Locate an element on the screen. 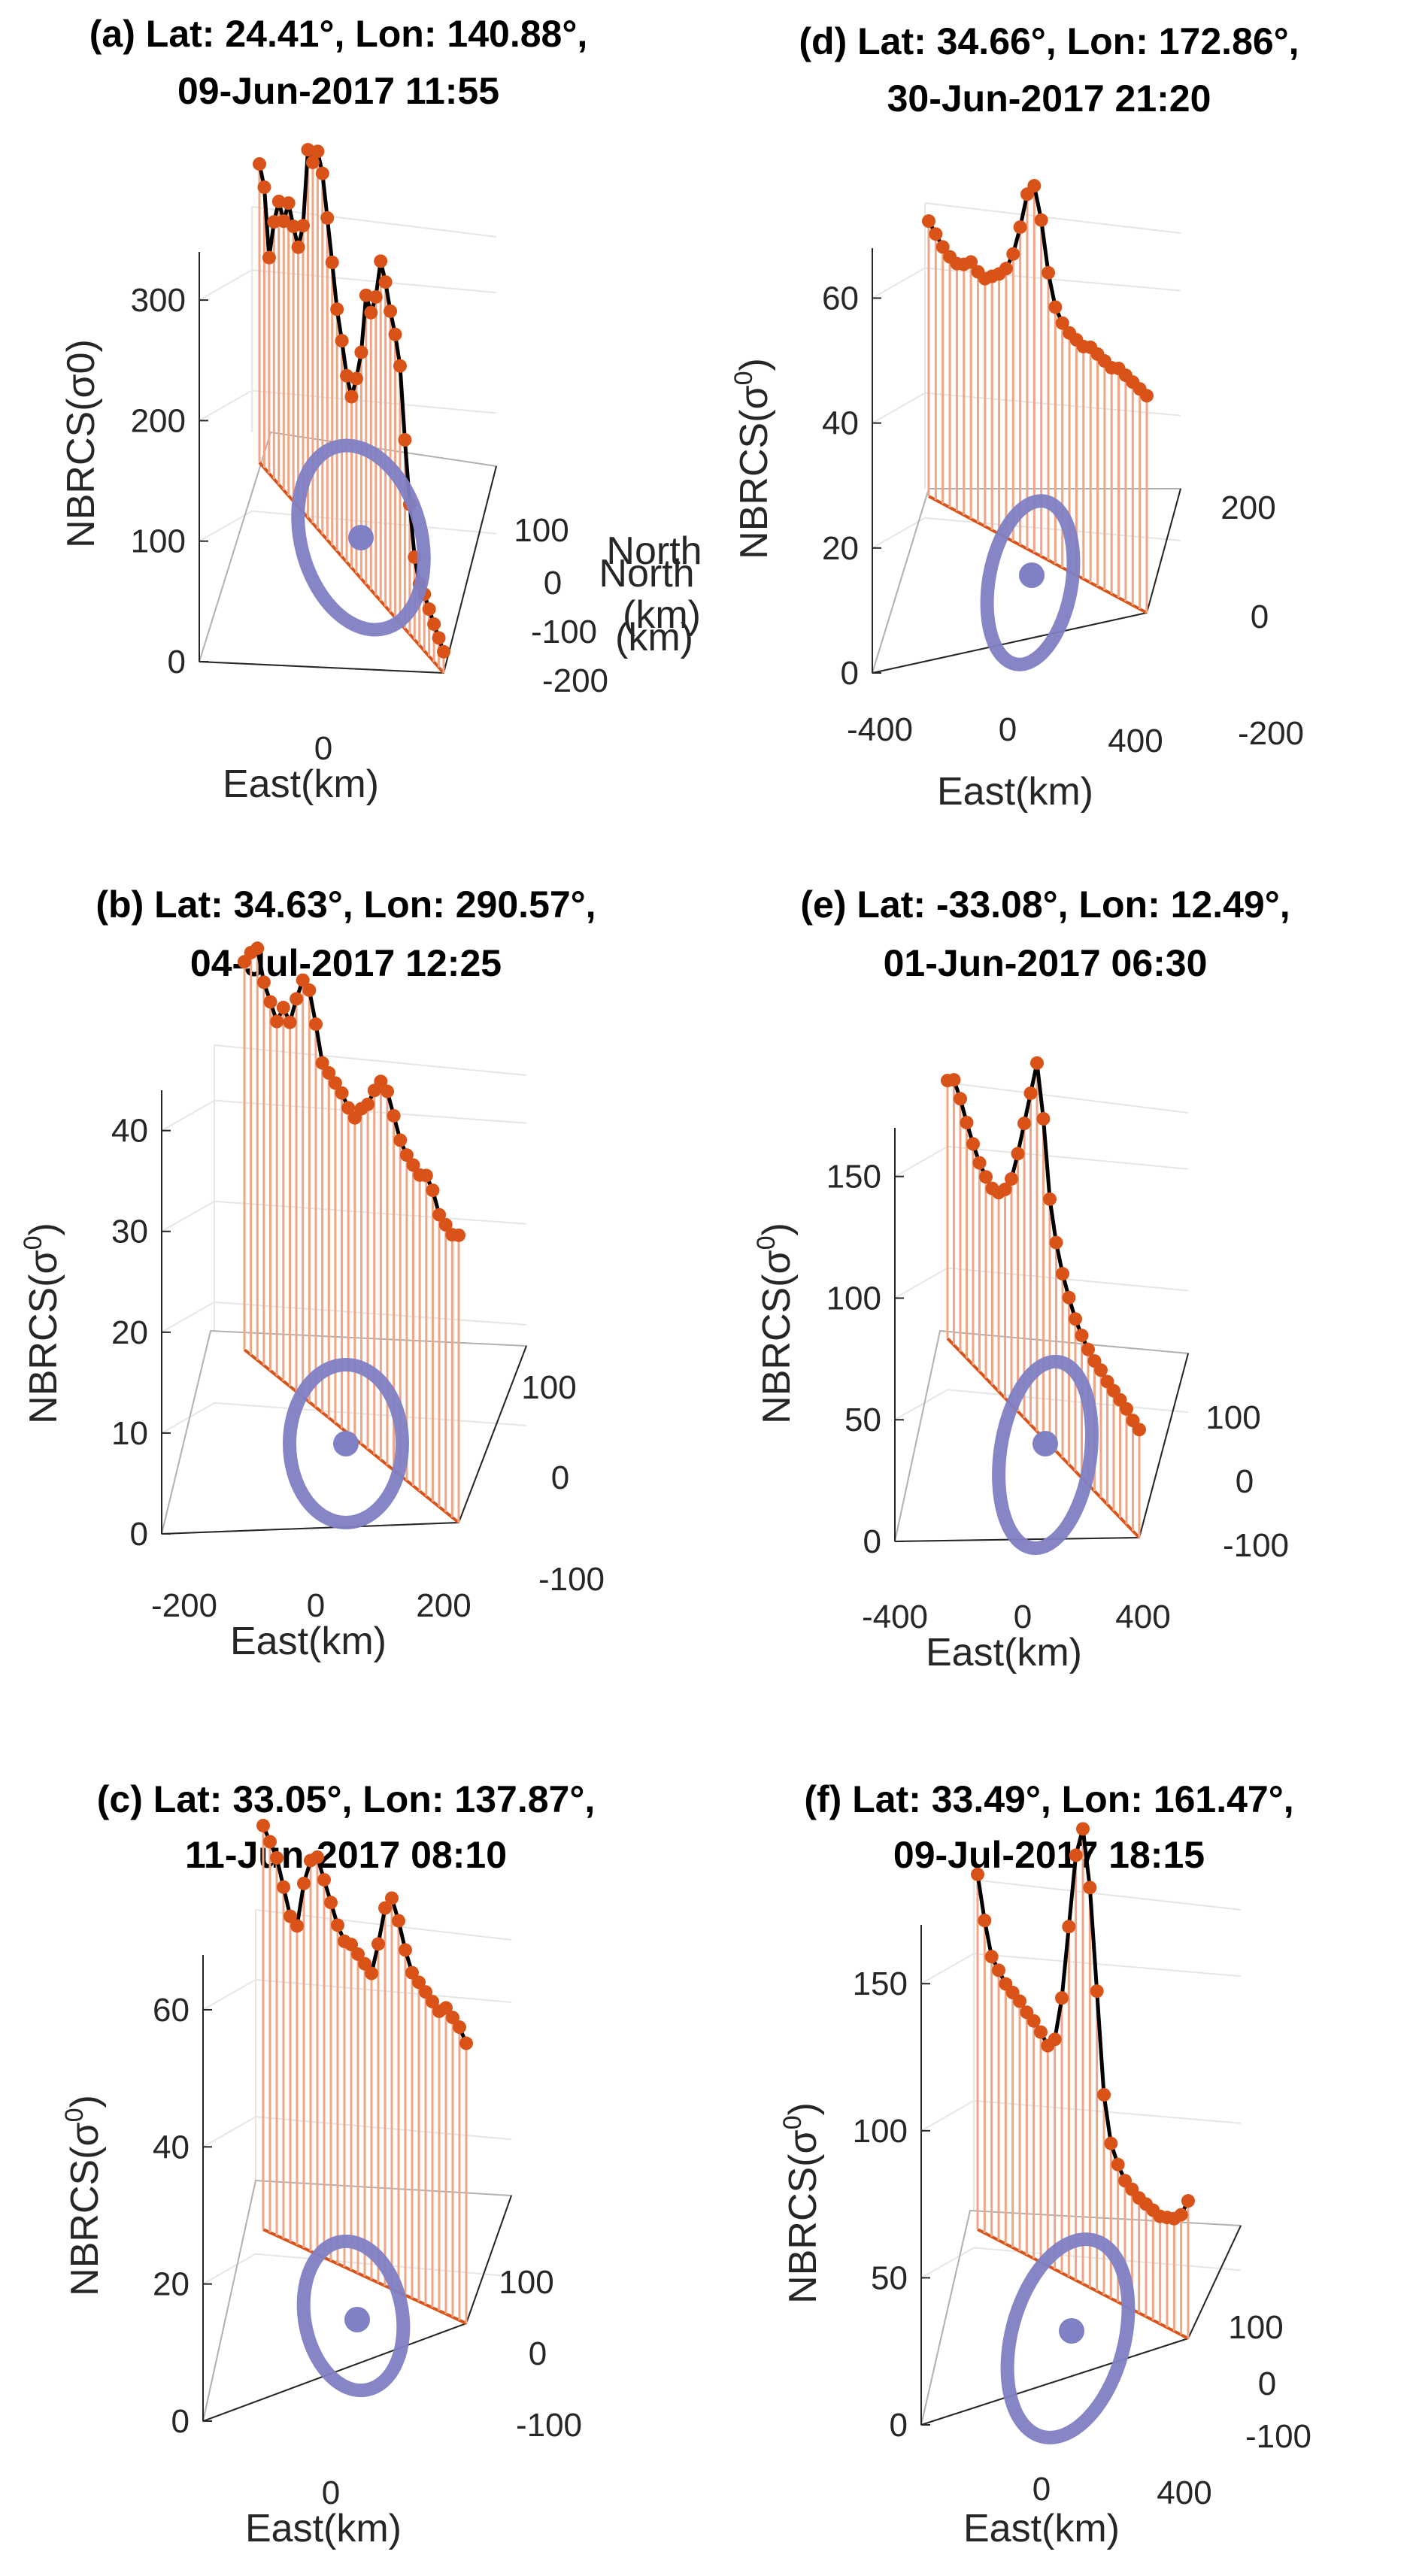 Image resolution: width=1410 pixels, height=2576 pixels. y-tick-label: 200 is located at coordinates (1247, 508).